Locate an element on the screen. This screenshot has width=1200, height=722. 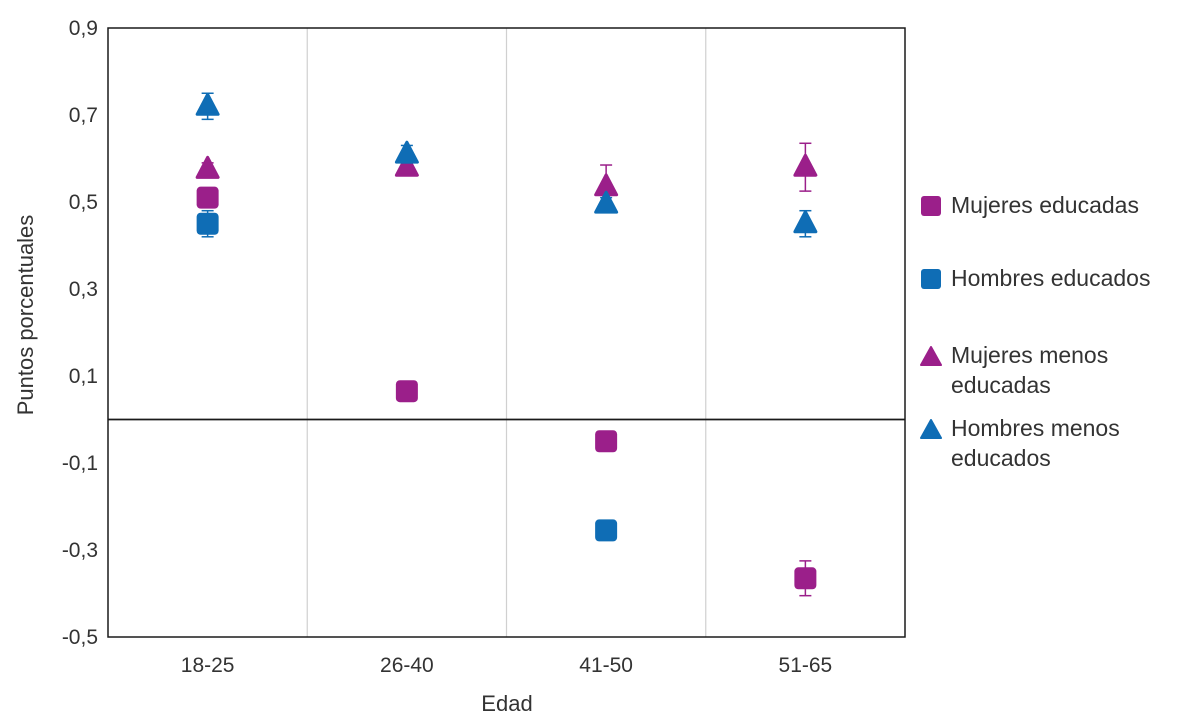
legend-label-line: educados is located at coordinates (1001, 458).